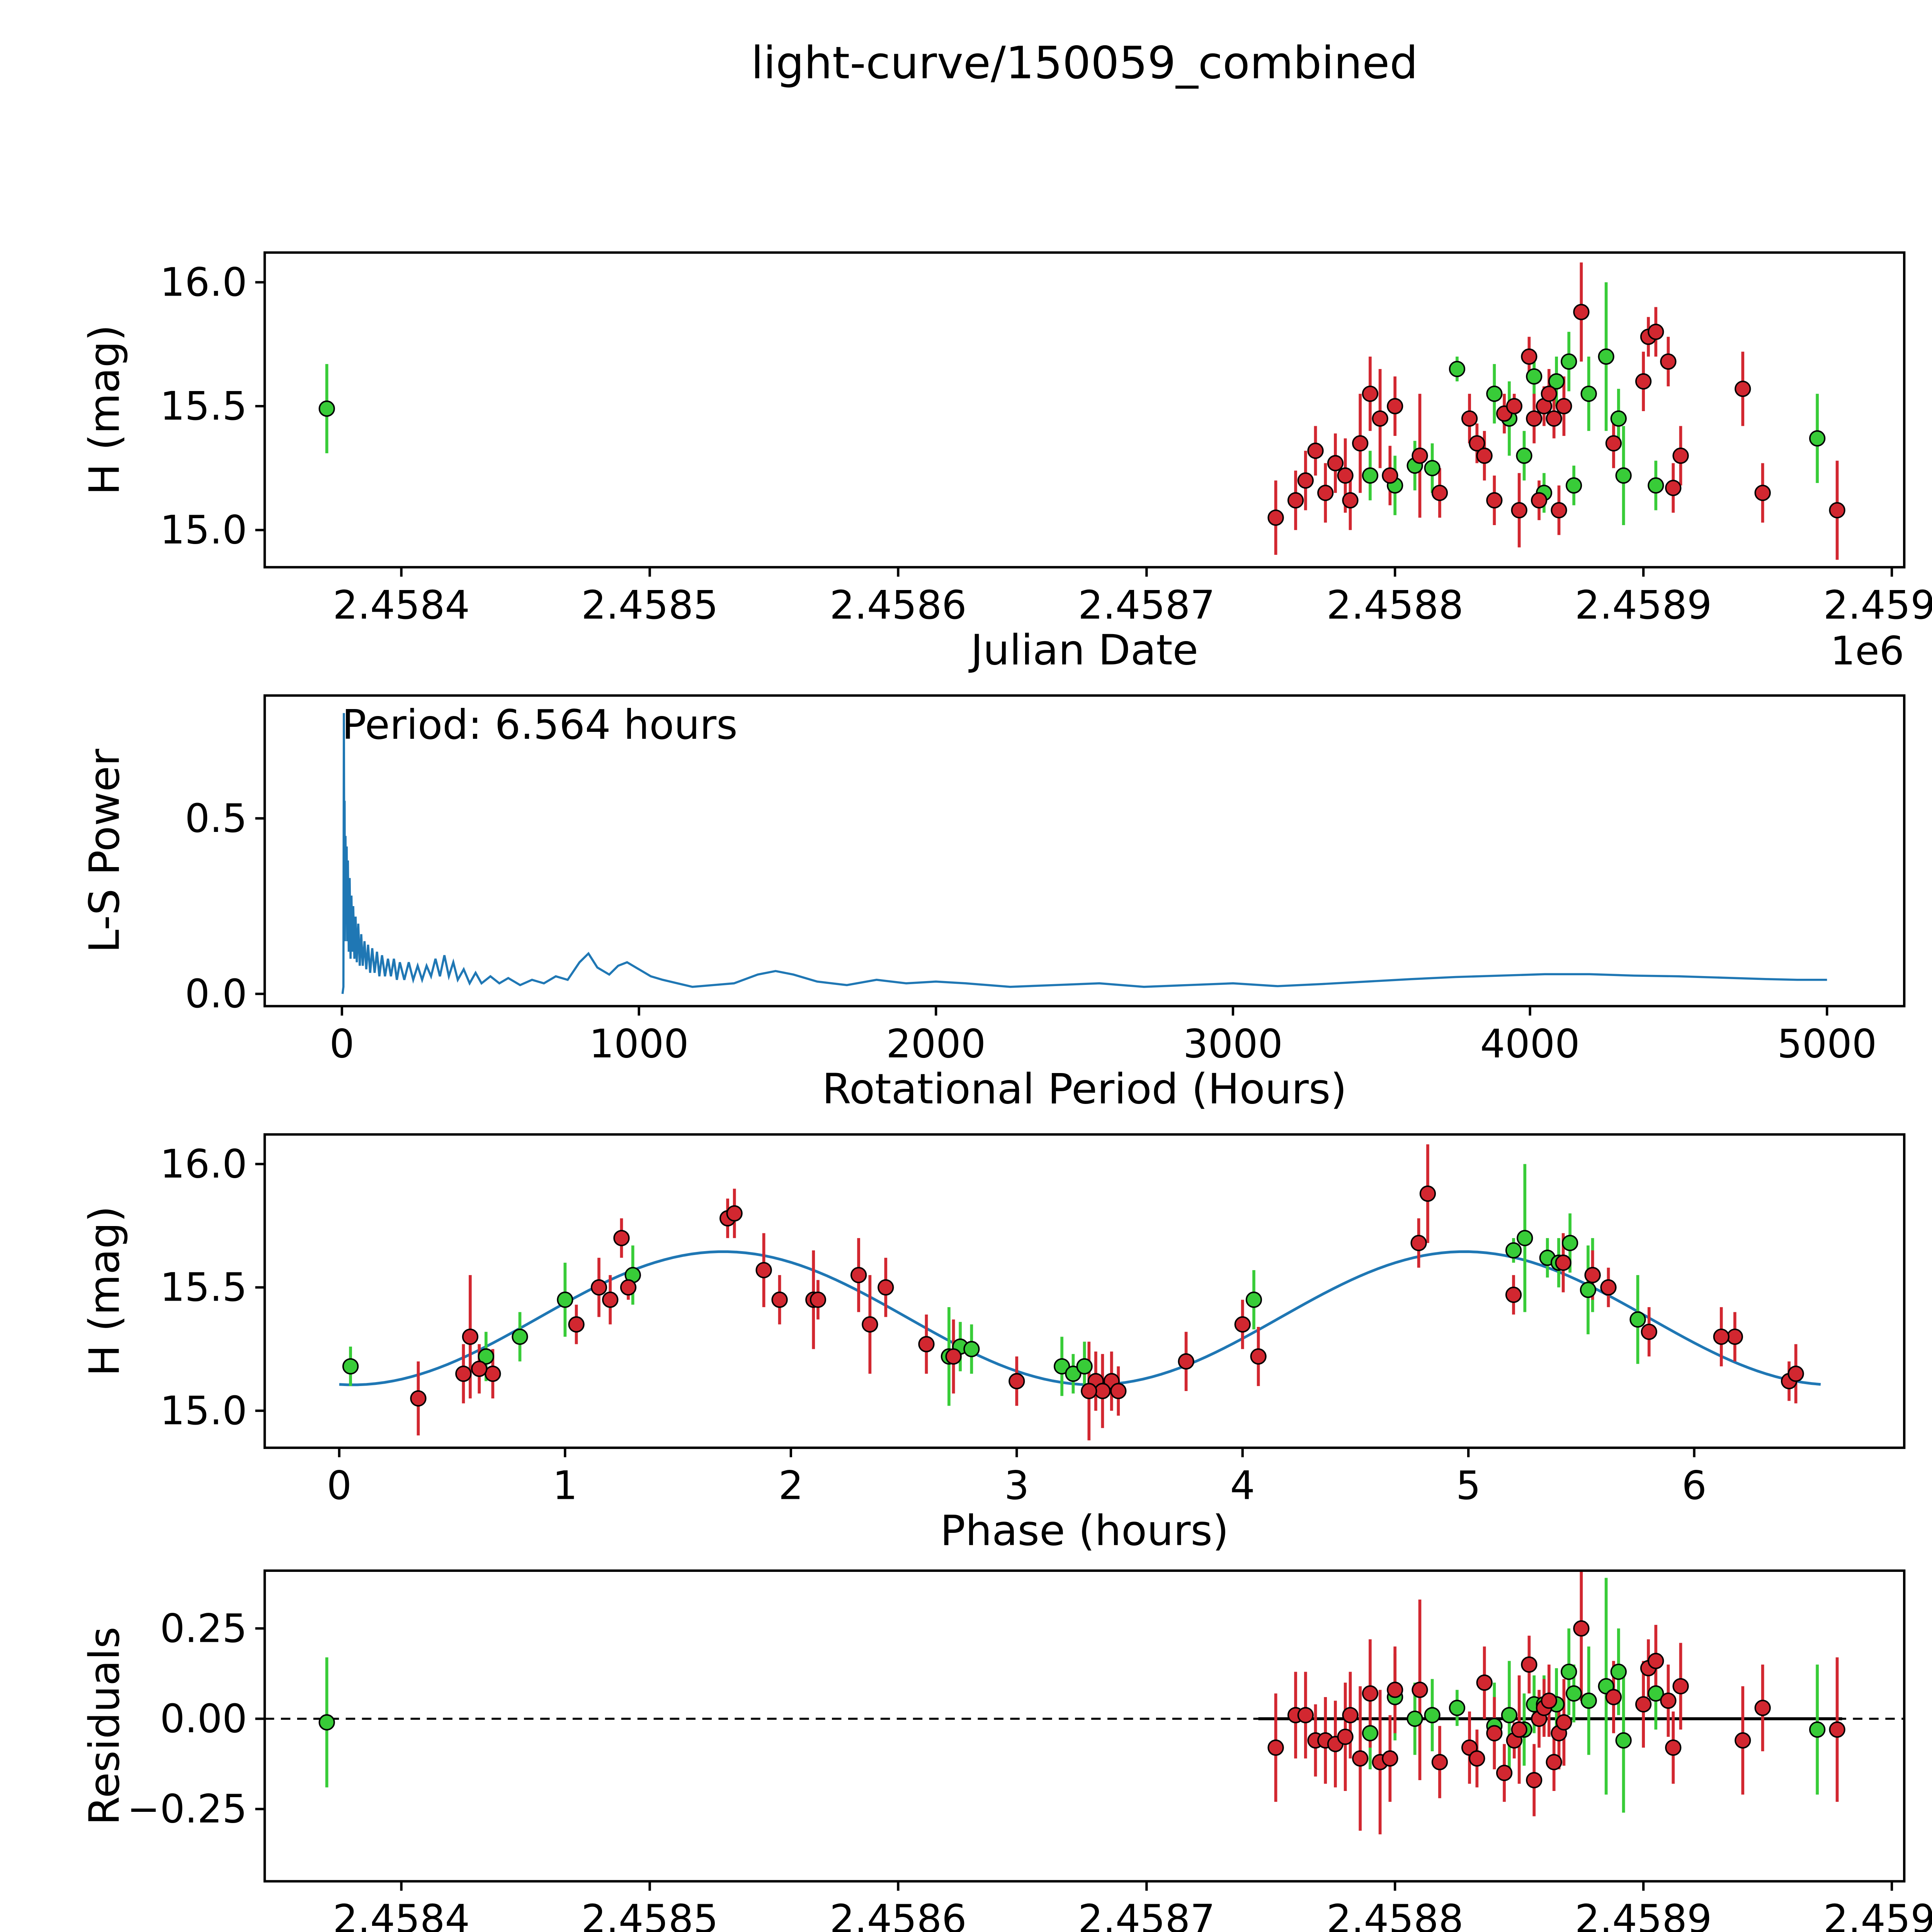 Image resolution: width=1932 pixels, height=1932 pixels. What do you see at coordinates (1080, 1318) in the screenshot?
I see `sine-fit-curve` at bounding box center [1080, 1318].